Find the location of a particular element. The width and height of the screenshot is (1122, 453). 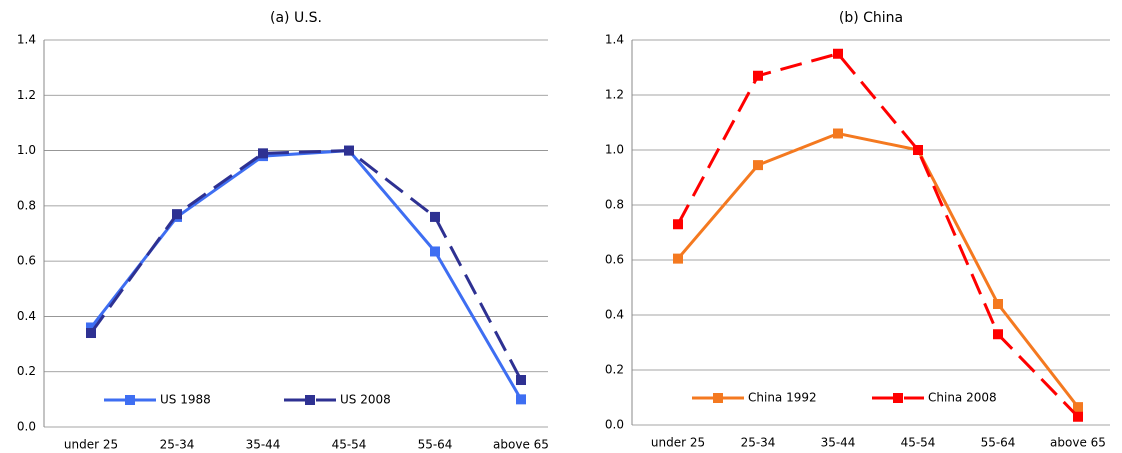

legend-label: China 1992 is located at coordinates (782, 398).